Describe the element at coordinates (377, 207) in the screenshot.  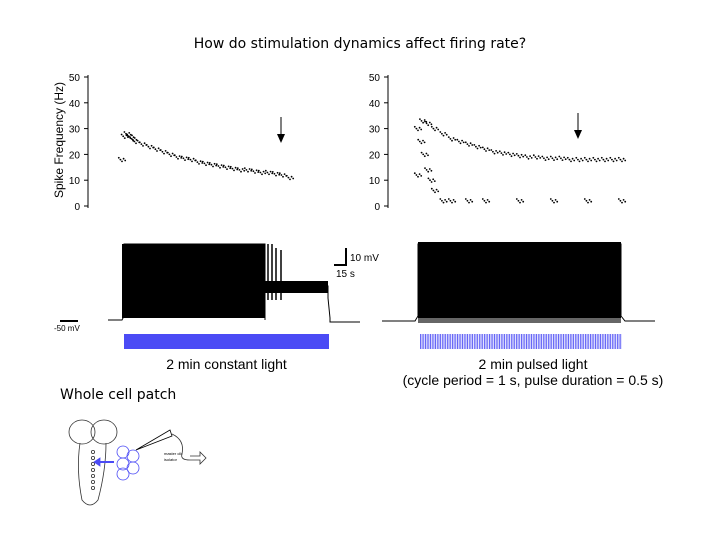
I see `y-tick-label: 0` at that location.